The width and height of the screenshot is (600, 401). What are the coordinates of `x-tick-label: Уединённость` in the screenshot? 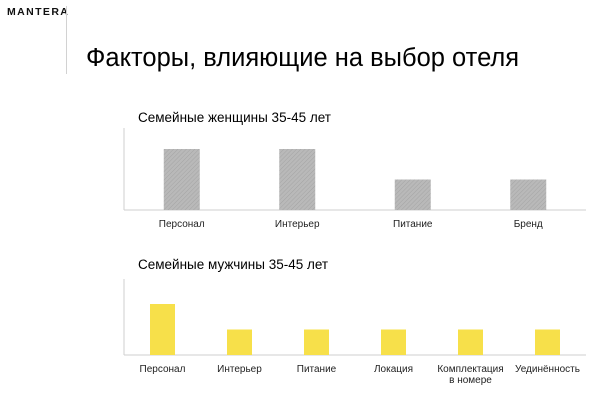 It's located at (547, 369).